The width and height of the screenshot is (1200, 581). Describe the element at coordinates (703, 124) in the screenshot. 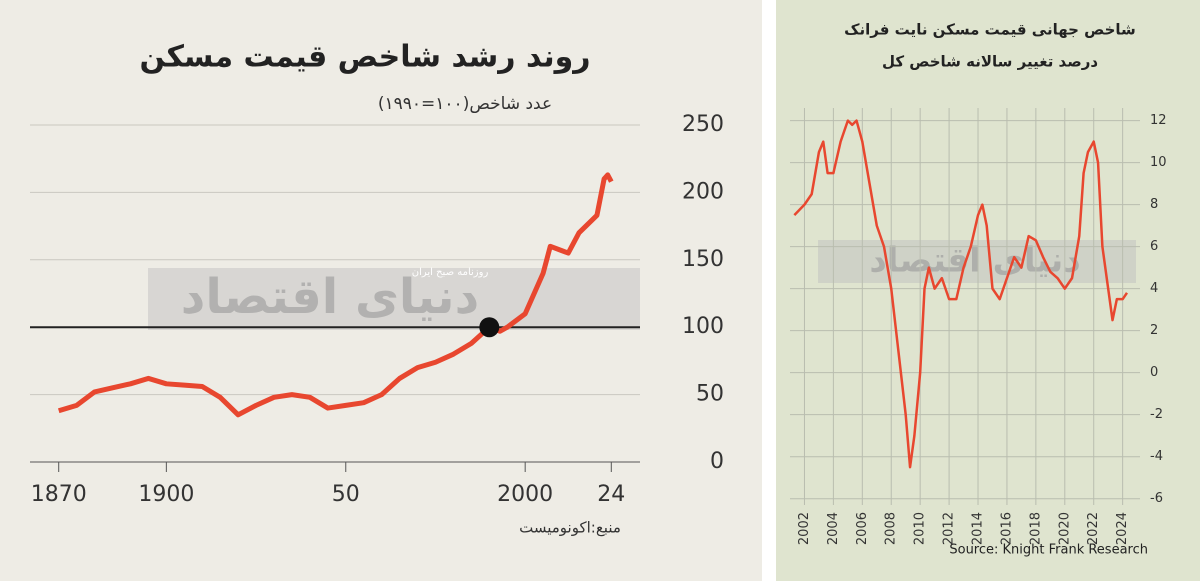

I see `y-tick-label: 250` at that location.